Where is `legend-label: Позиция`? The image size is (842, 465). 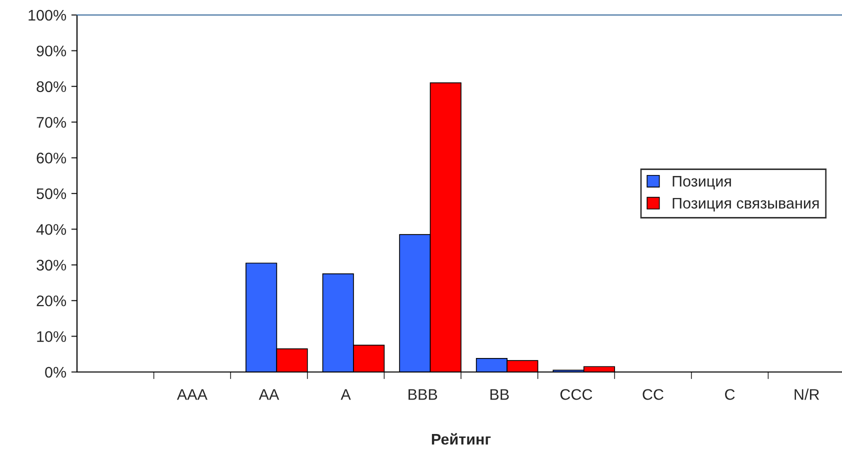
legend-label: Позиция is located at coordinates (701, 183).